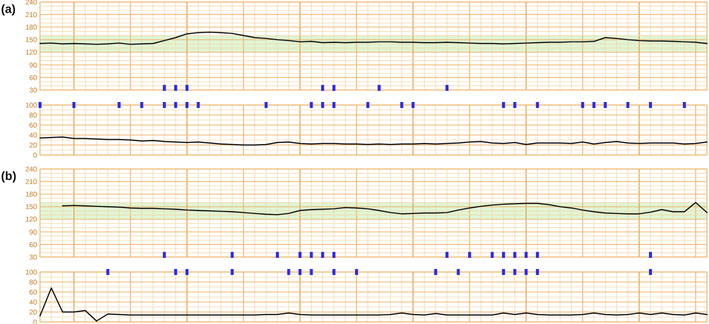 This screenshot has height=324, width=709. What do you see at coordinates (8, 9) in the screenshot?
I see `chart-title: (a)` at bounding box center [8, 9].